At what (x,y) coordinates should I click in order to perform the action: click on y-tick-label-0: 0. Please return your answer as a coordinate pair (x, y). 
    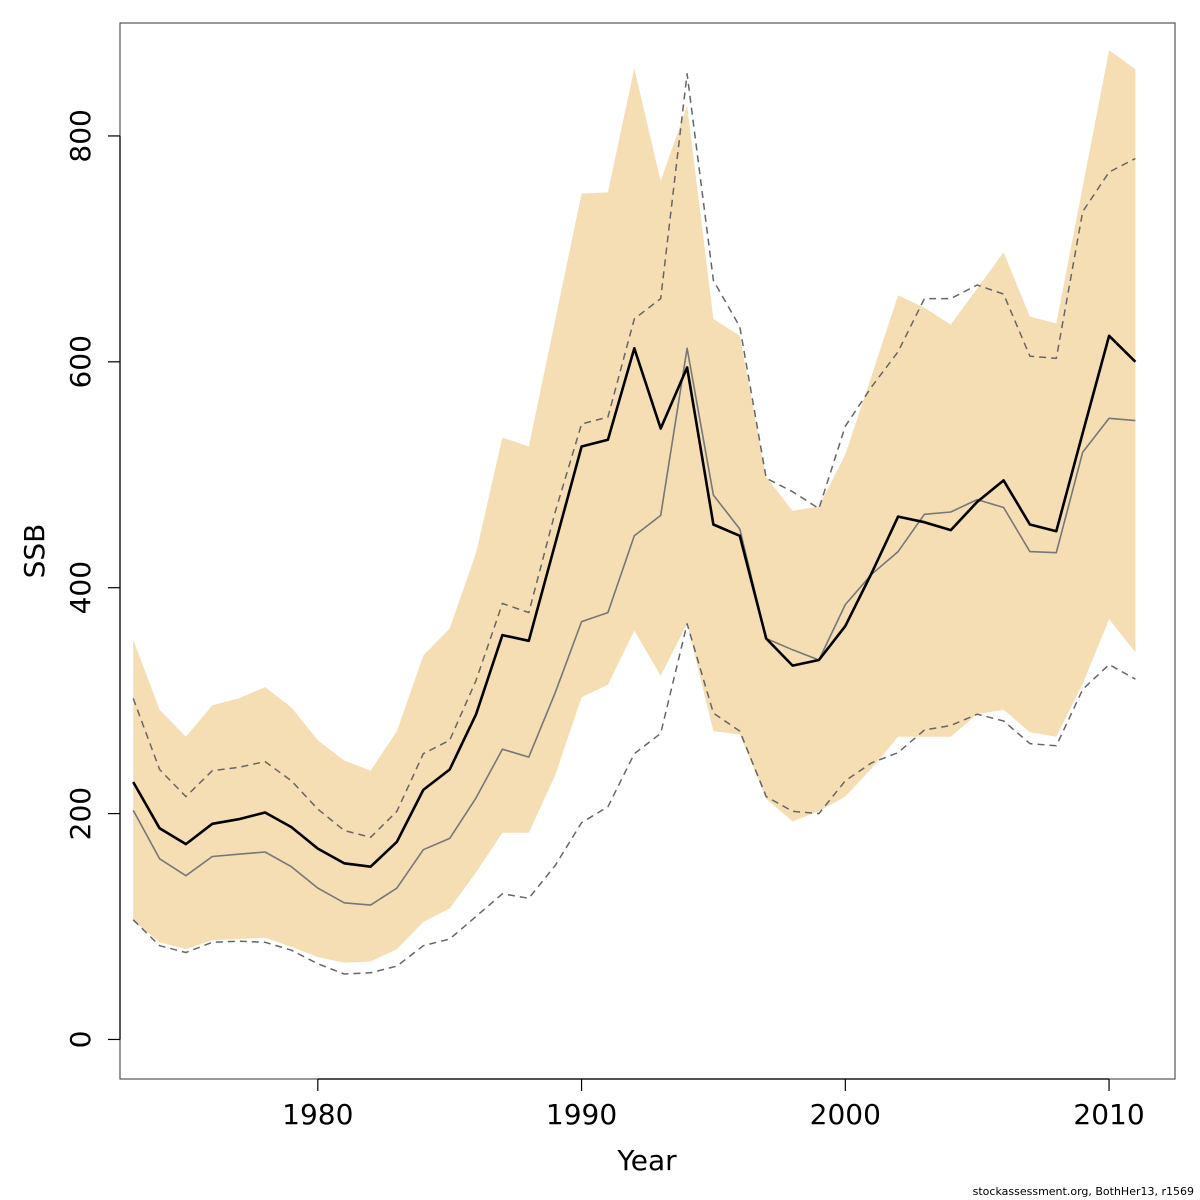
    Looking at the image, I should click on (80, 1040).